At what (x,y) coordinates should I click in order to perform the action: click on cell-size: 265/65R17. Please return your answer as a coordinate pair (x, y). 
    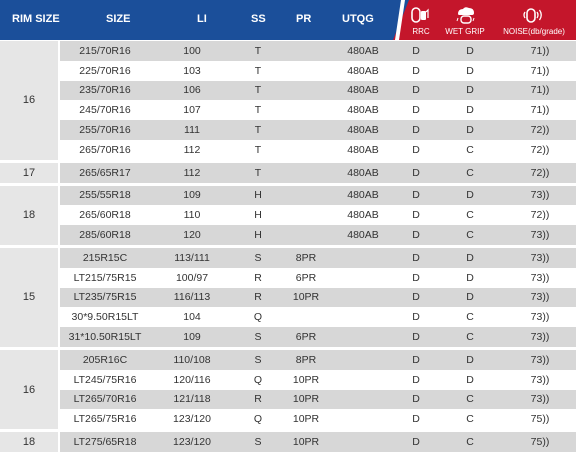
    Looking at the image, I should click on (105, 172).